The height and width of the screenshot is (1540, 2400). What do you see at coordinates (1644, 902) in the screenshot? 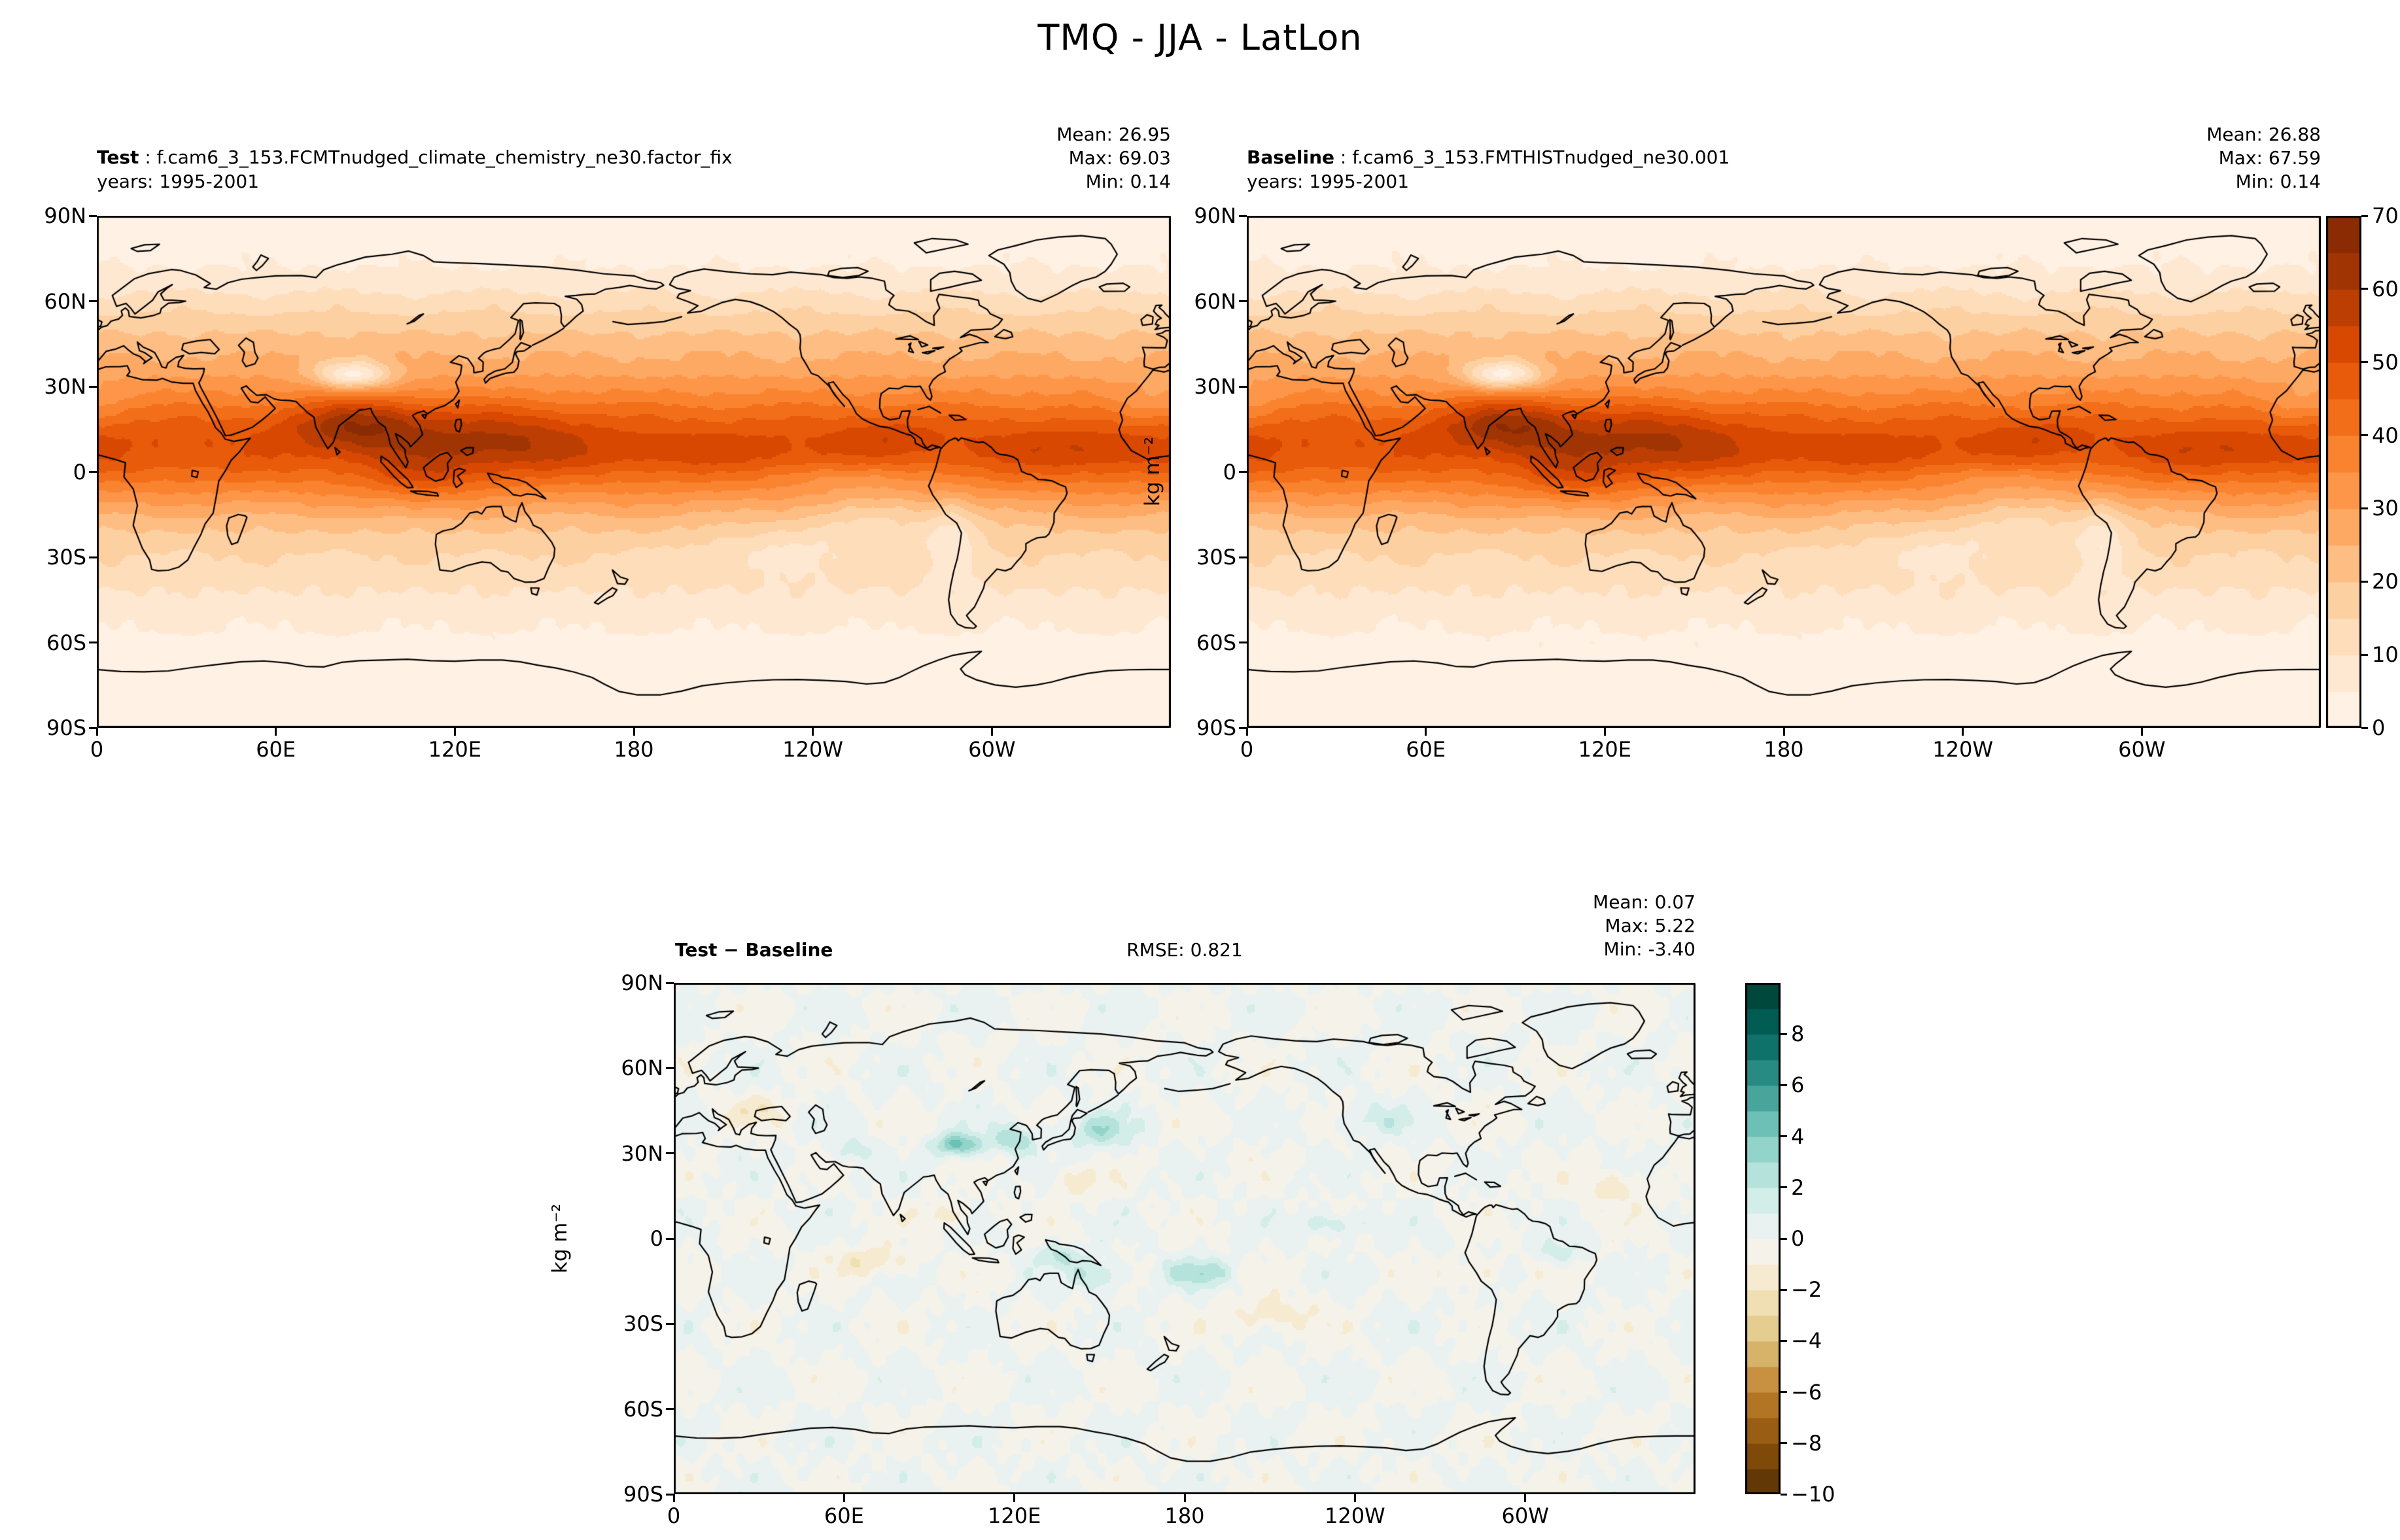
I see `diff-stat-mean: Mean: 0.07` at bounding box center [1644, 902].